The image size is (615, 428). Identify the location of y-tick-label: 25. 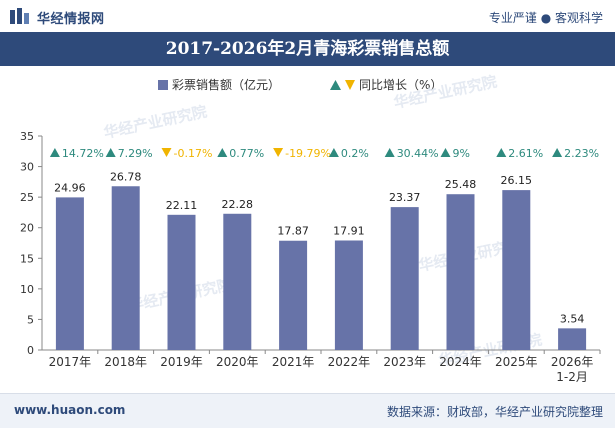
(27, 197).